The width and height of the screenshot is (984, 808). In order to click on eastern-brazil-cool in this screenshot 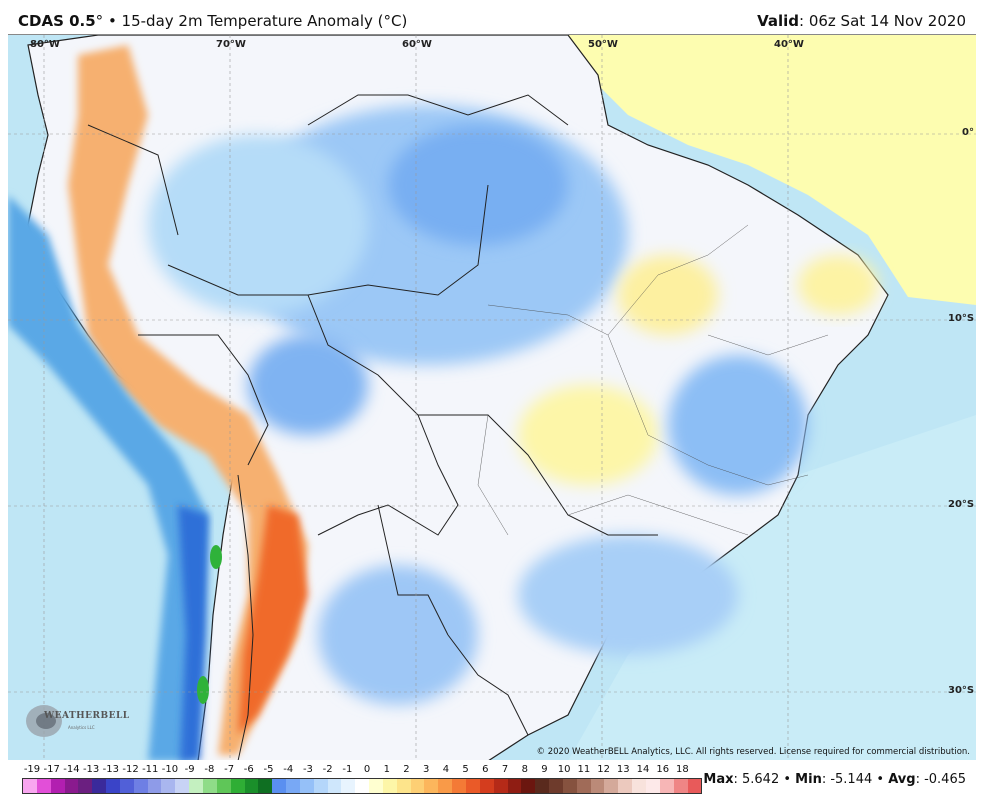, I will do `click(738, 425)`.